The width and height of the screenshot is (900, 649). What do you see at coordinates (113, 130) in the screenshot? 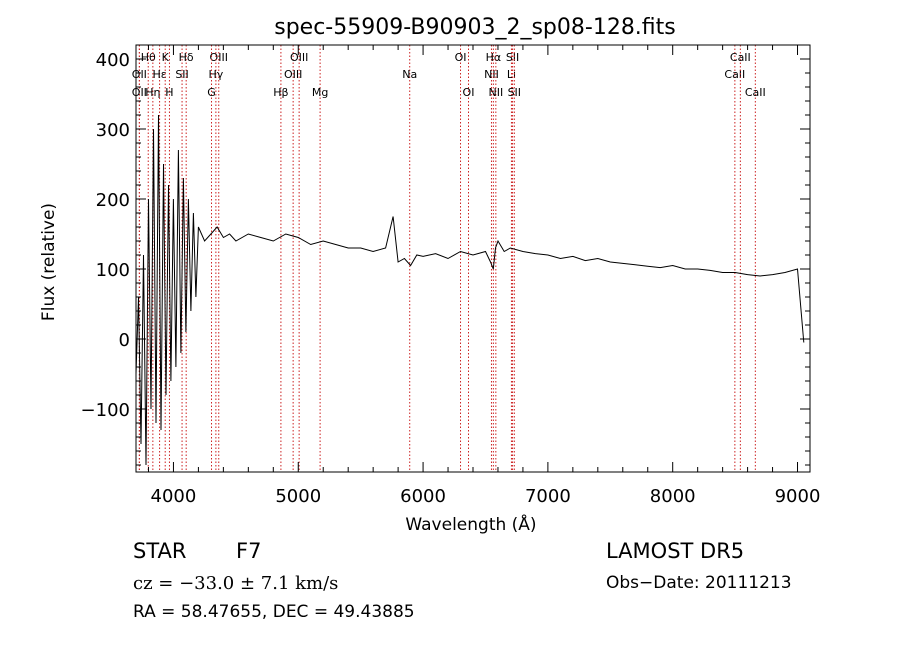
I see `y-tick-label: 300` at bounding box center [113, 130].